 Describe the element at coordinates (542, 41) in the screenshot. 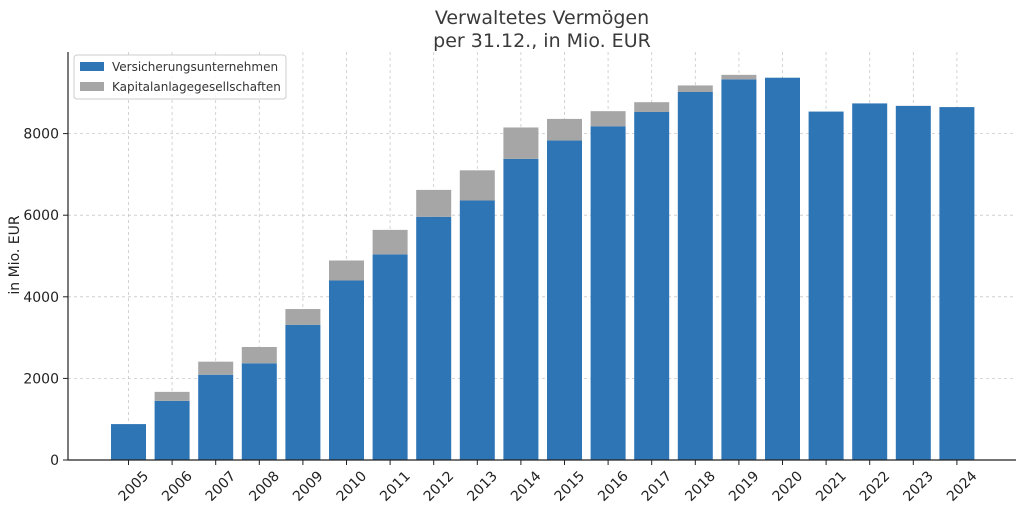

I see `chart-title-line-2: per 31.12., in Mio. EUR` at that location.